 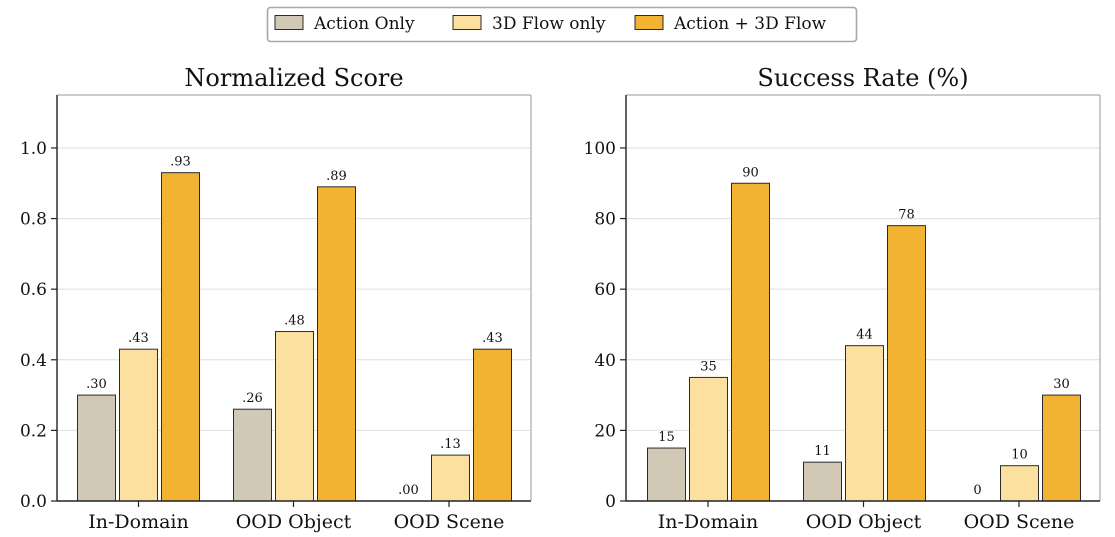 What do you see at coordinates (977, 490) in the screenshot?
I see `data-label-action-only-ood-scene: 0` at bounding box center [977, 490].